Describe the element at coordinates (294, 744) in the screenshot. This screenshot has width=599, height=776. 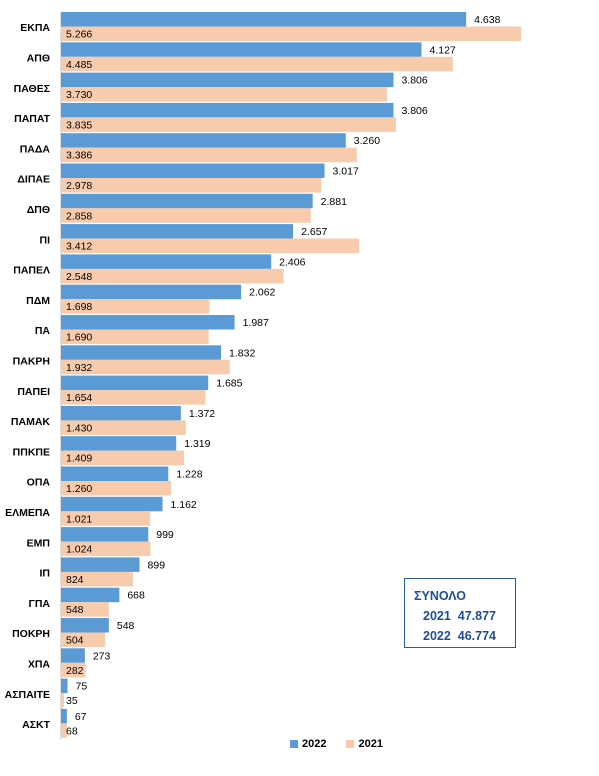
I see `legend-swatch-2022` at that location.